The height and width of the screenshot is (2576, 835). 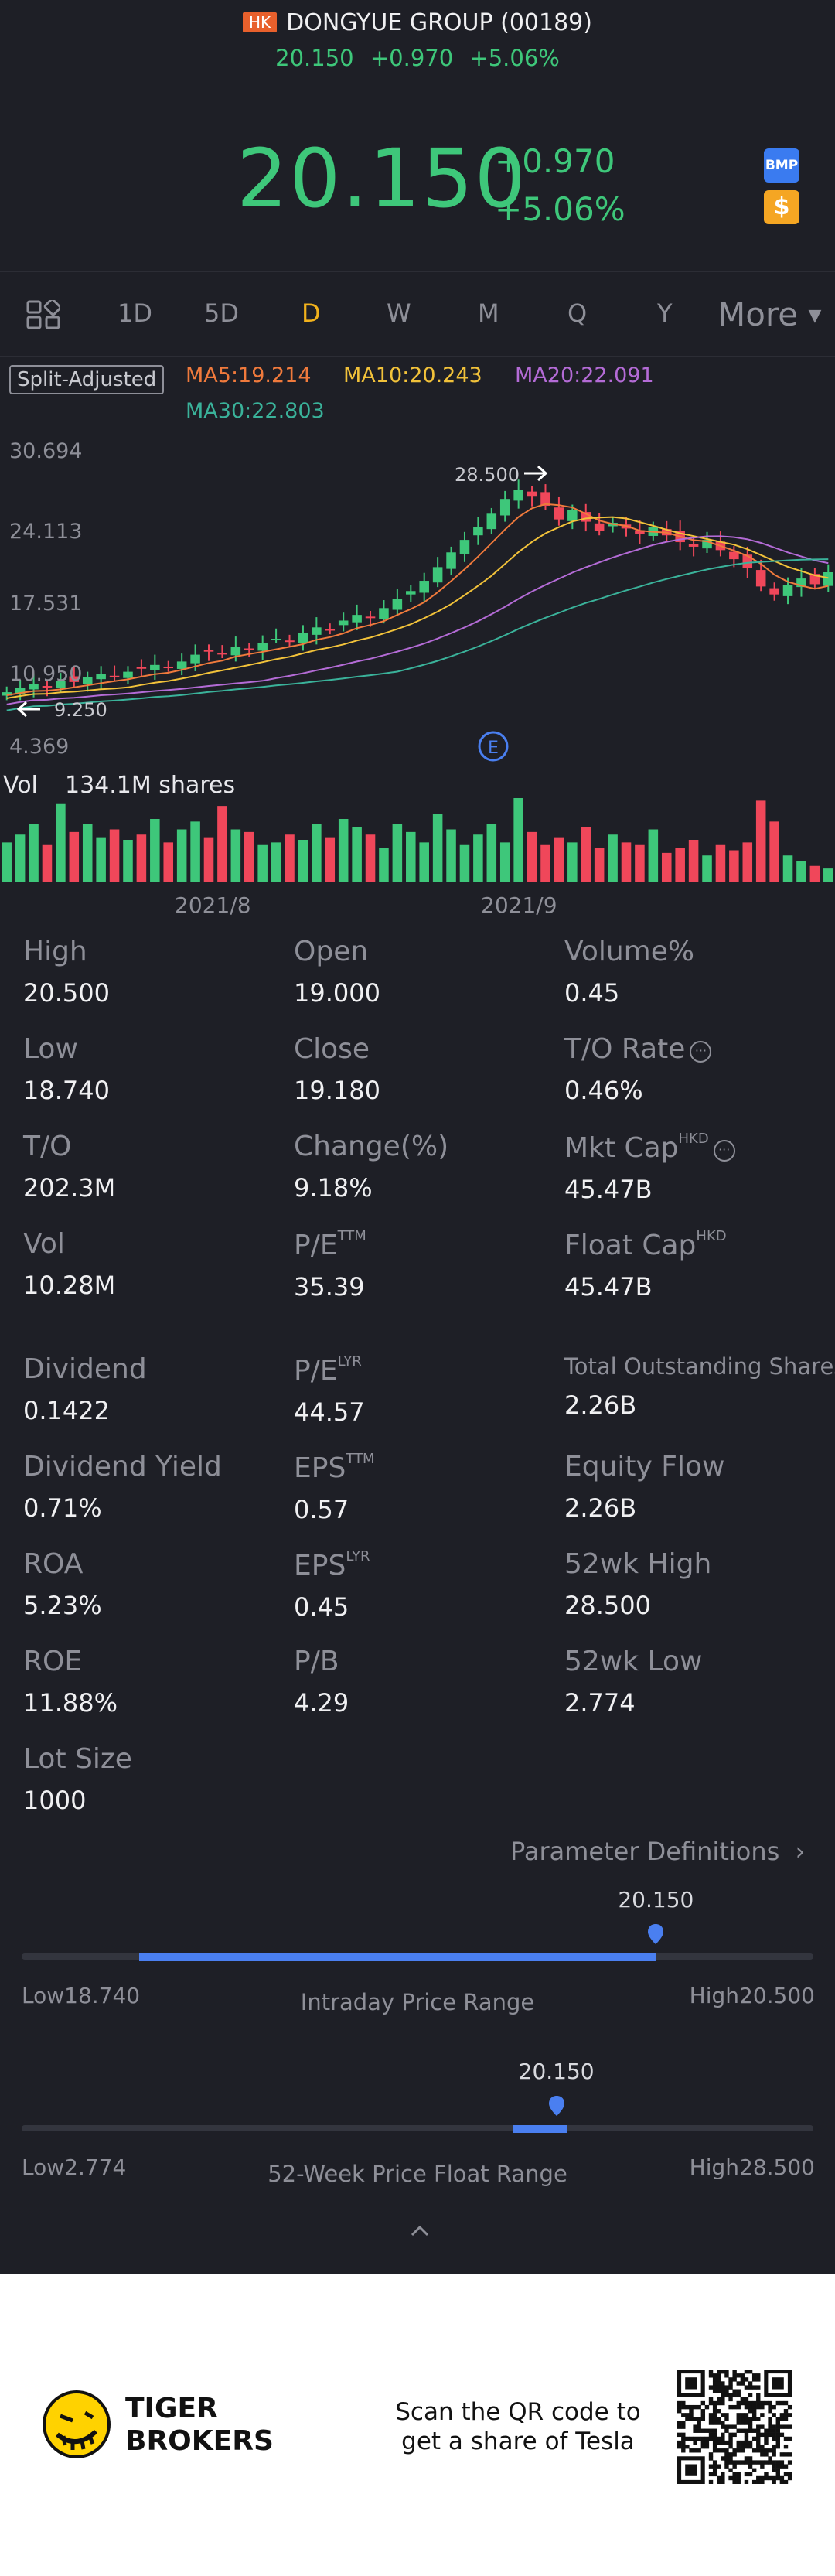 I want to click on divider, so click(x=417, y=272).